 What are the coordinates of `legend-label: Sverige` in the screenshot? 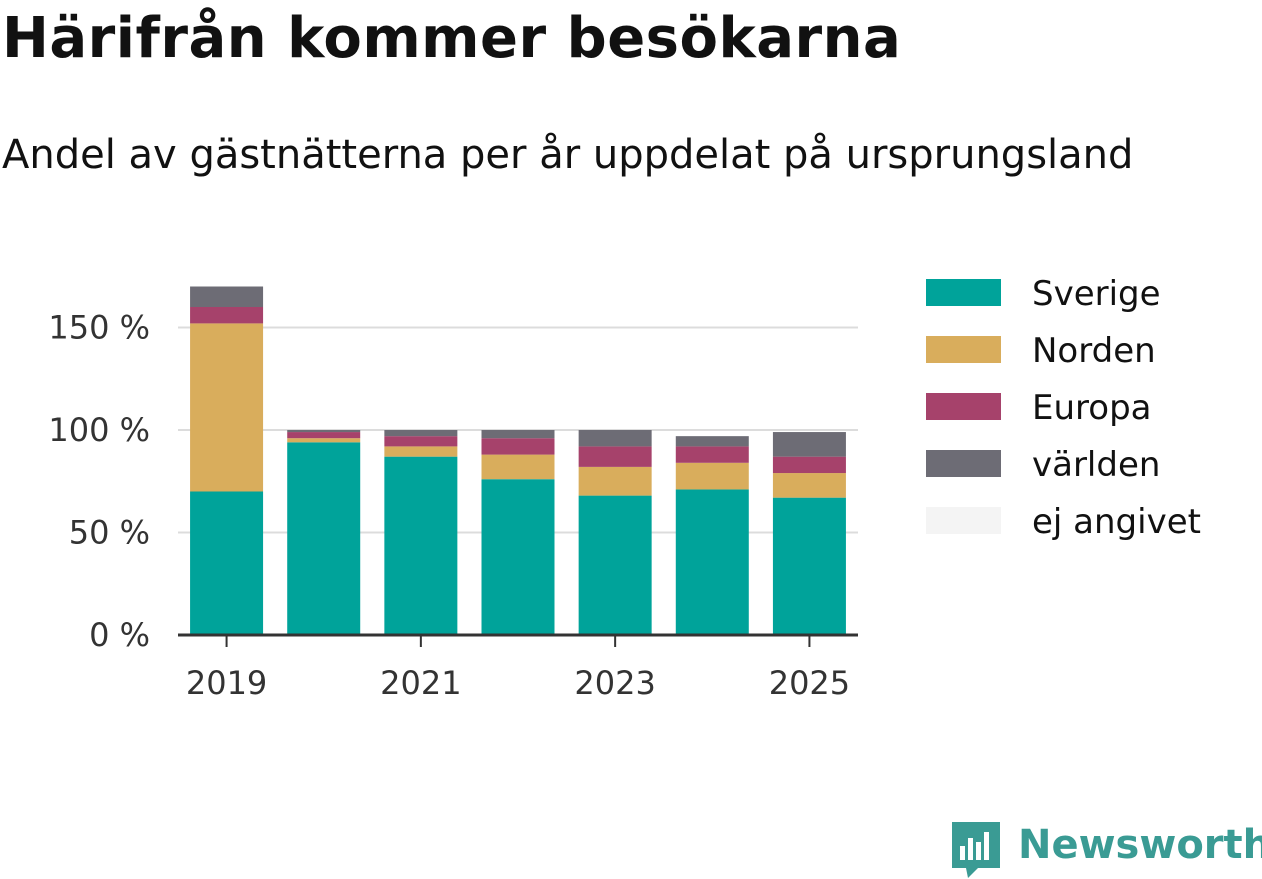 It's located at (1096, 294).